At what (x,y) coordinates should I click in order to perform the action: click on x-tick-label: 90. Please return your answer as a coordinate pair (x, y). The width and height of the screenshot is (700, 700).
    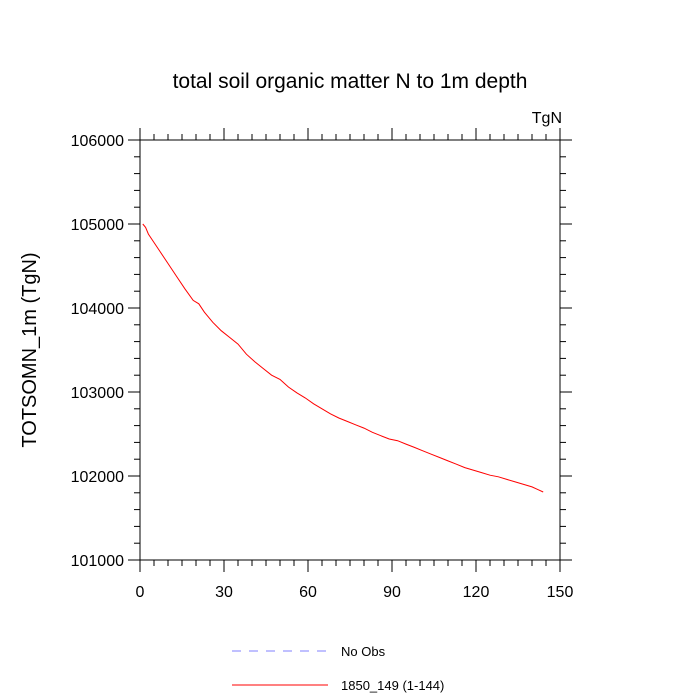
    Looking at the image, I should click on (392, 592).